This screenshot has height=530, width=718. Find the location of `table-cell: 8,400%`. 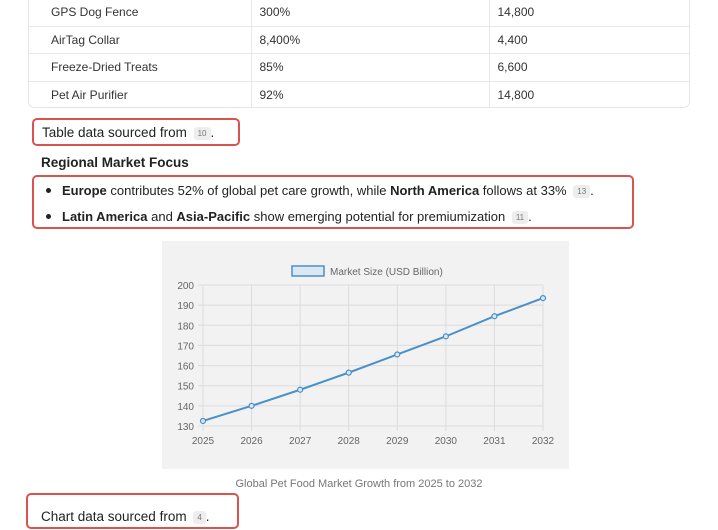

table-cell: 8,400% is located at coordinates (369, 39).